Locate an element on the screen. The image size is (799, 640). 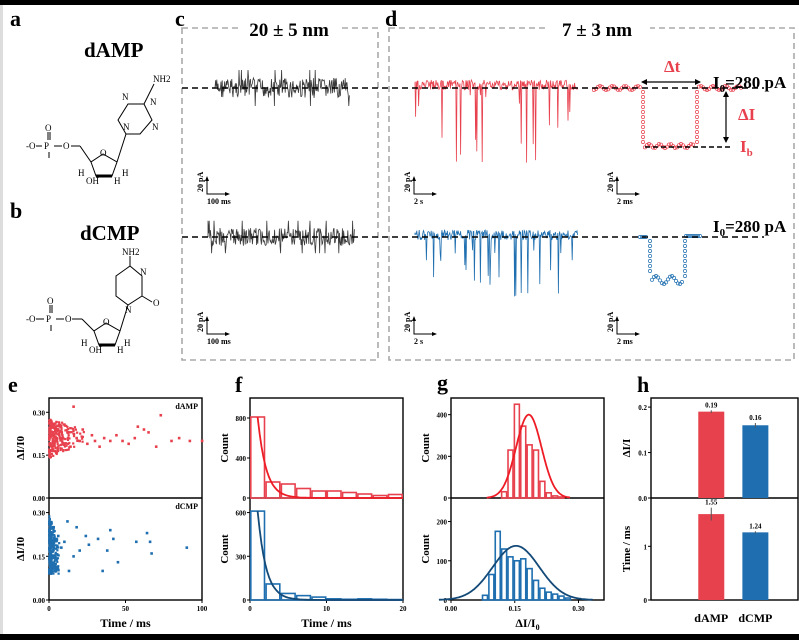
molecule-title-damp: dAMP is located at coordinates (114, 50).